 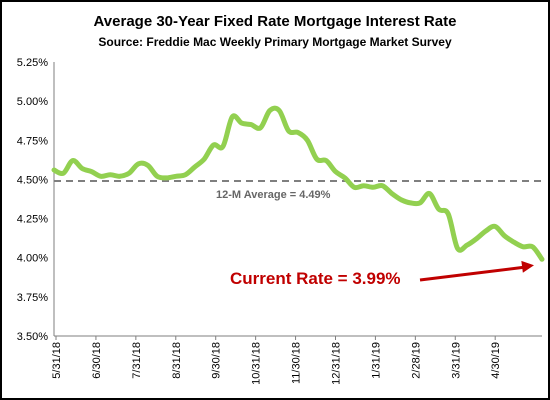 What do you see at coordinates (32, 180) in the screenshot?
I see `y-tick-label: 4.50%` at bounding box center [32, 180].